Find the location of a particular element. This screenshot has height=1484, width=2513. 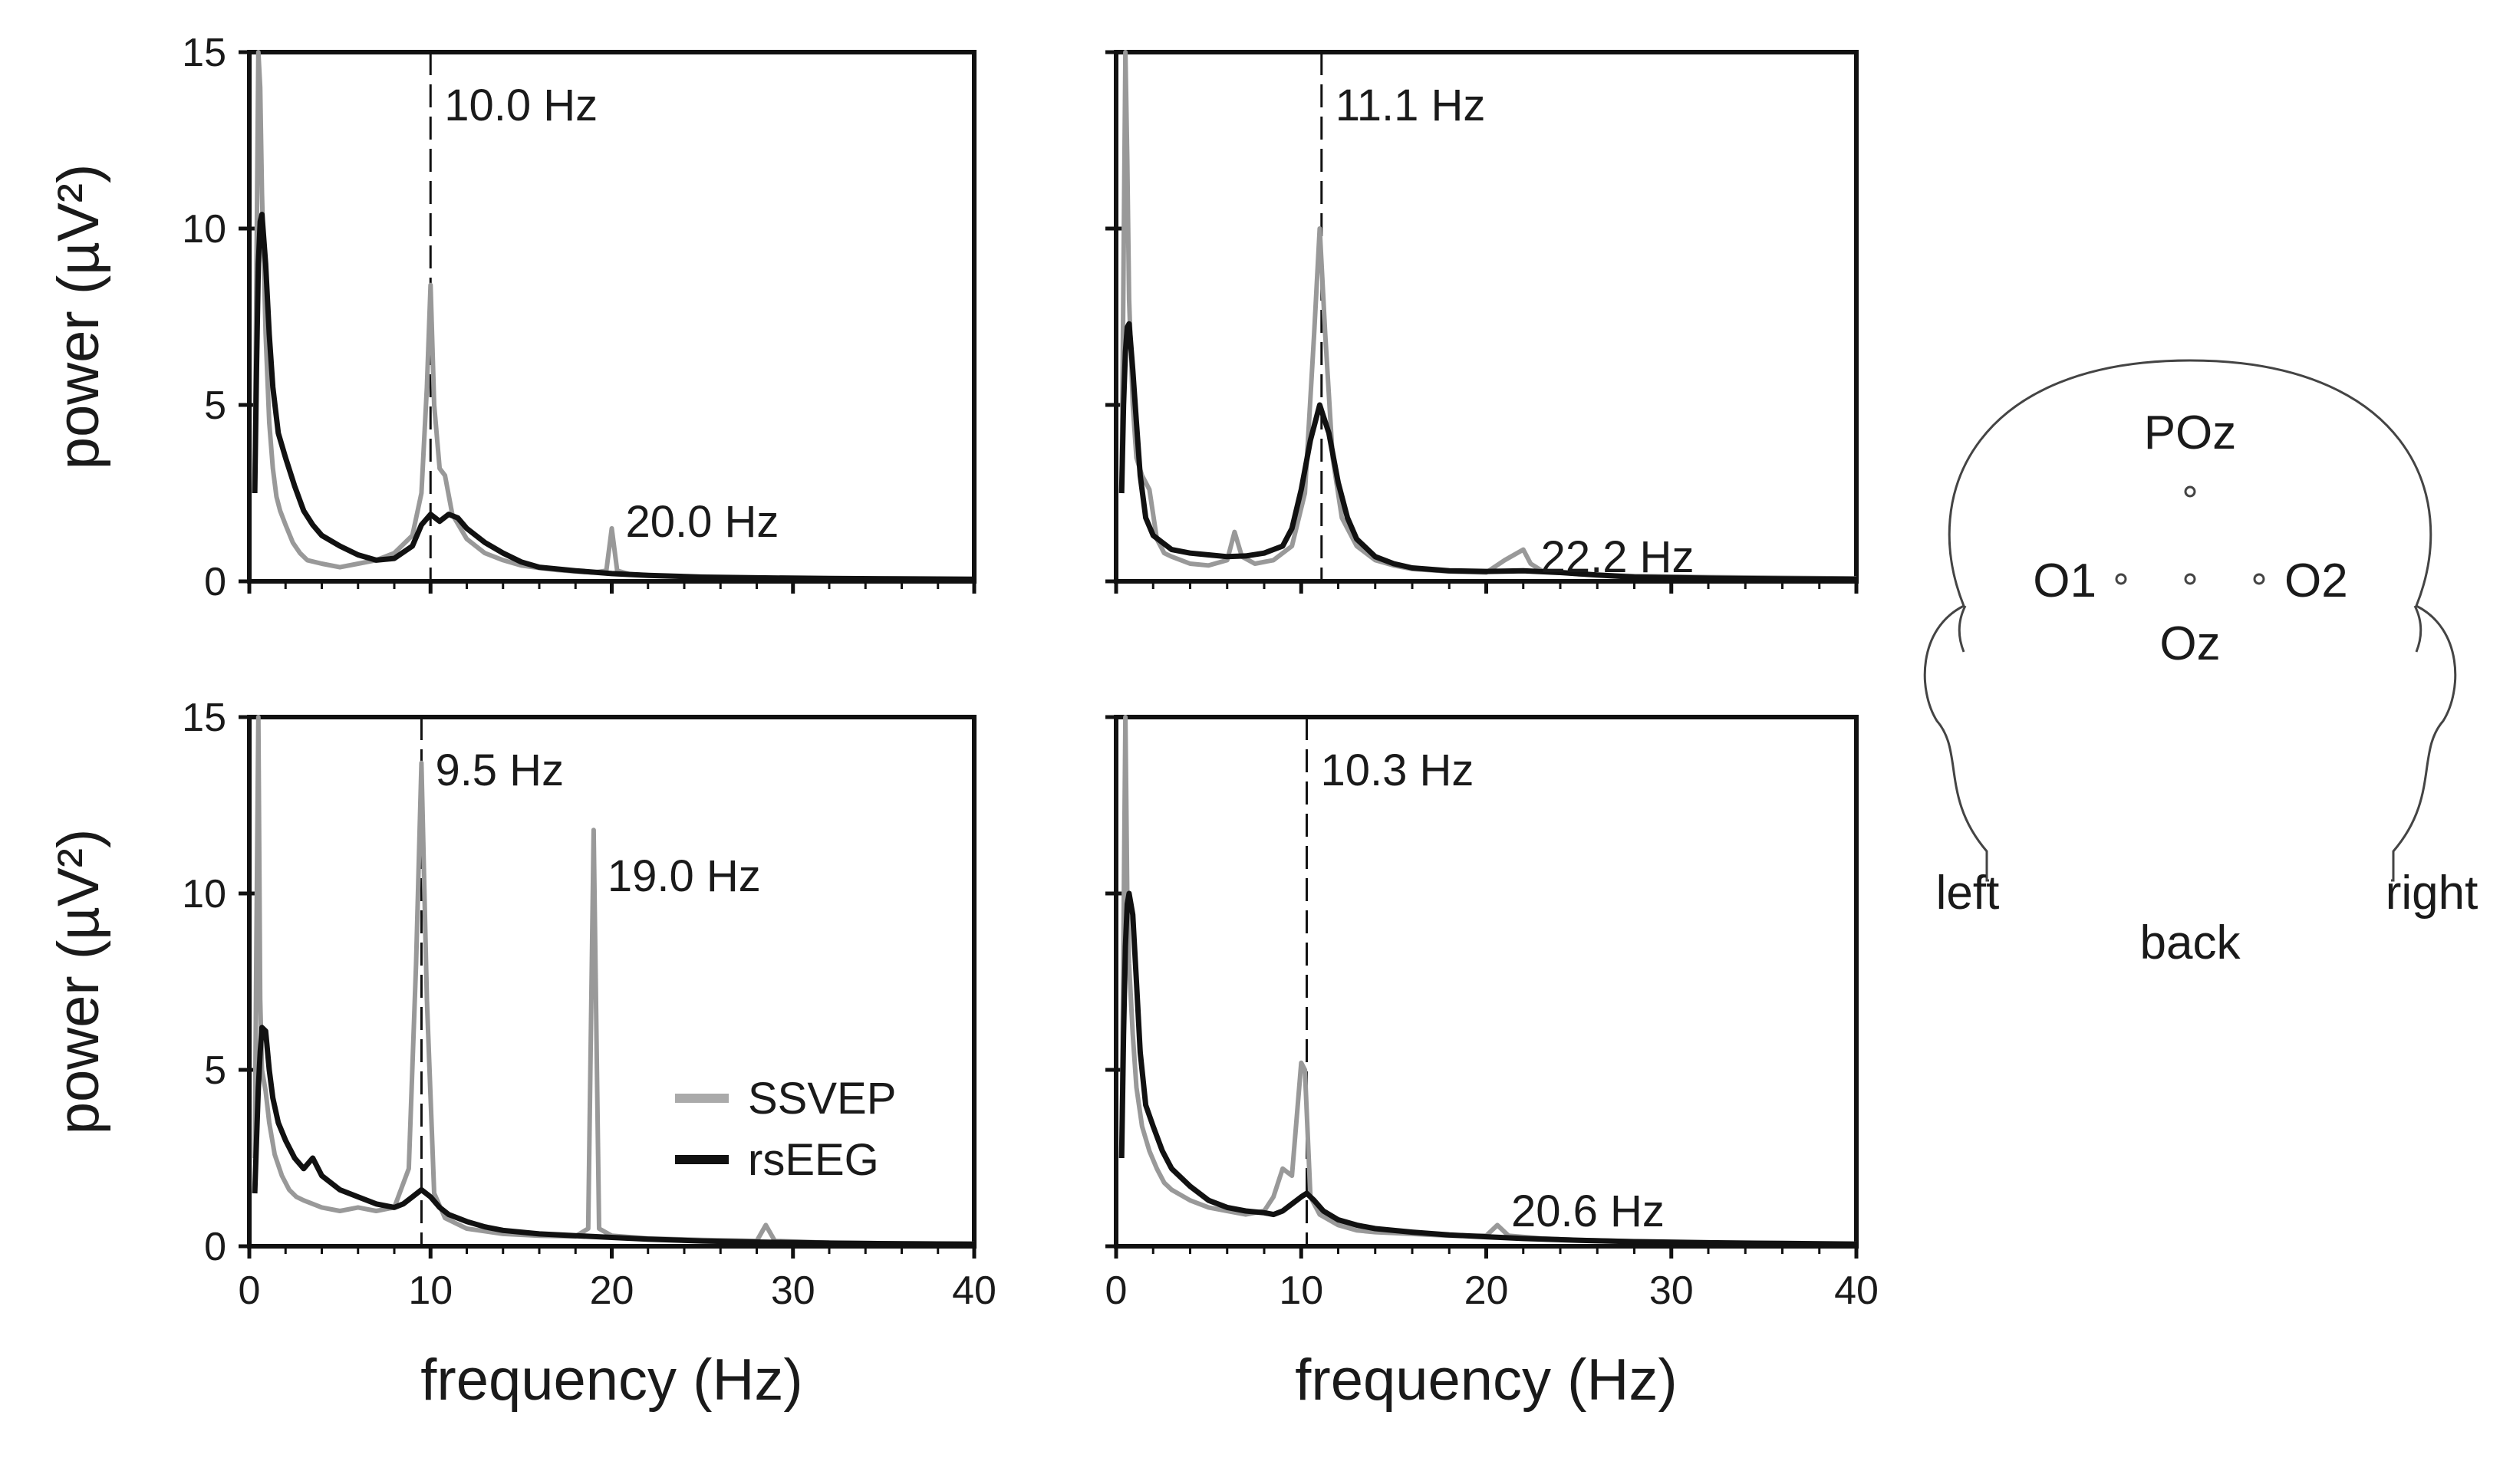

peak-label: 20.0 Hz is located at coordinates (703, 522).